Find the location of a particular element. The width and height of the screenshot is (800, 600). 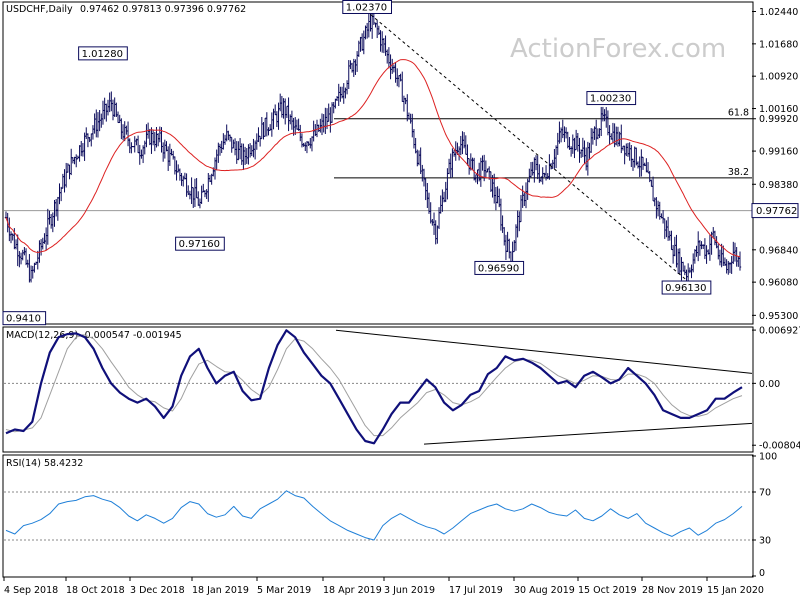

watermark: ActionForex.com is located at coordinates (618, 49).